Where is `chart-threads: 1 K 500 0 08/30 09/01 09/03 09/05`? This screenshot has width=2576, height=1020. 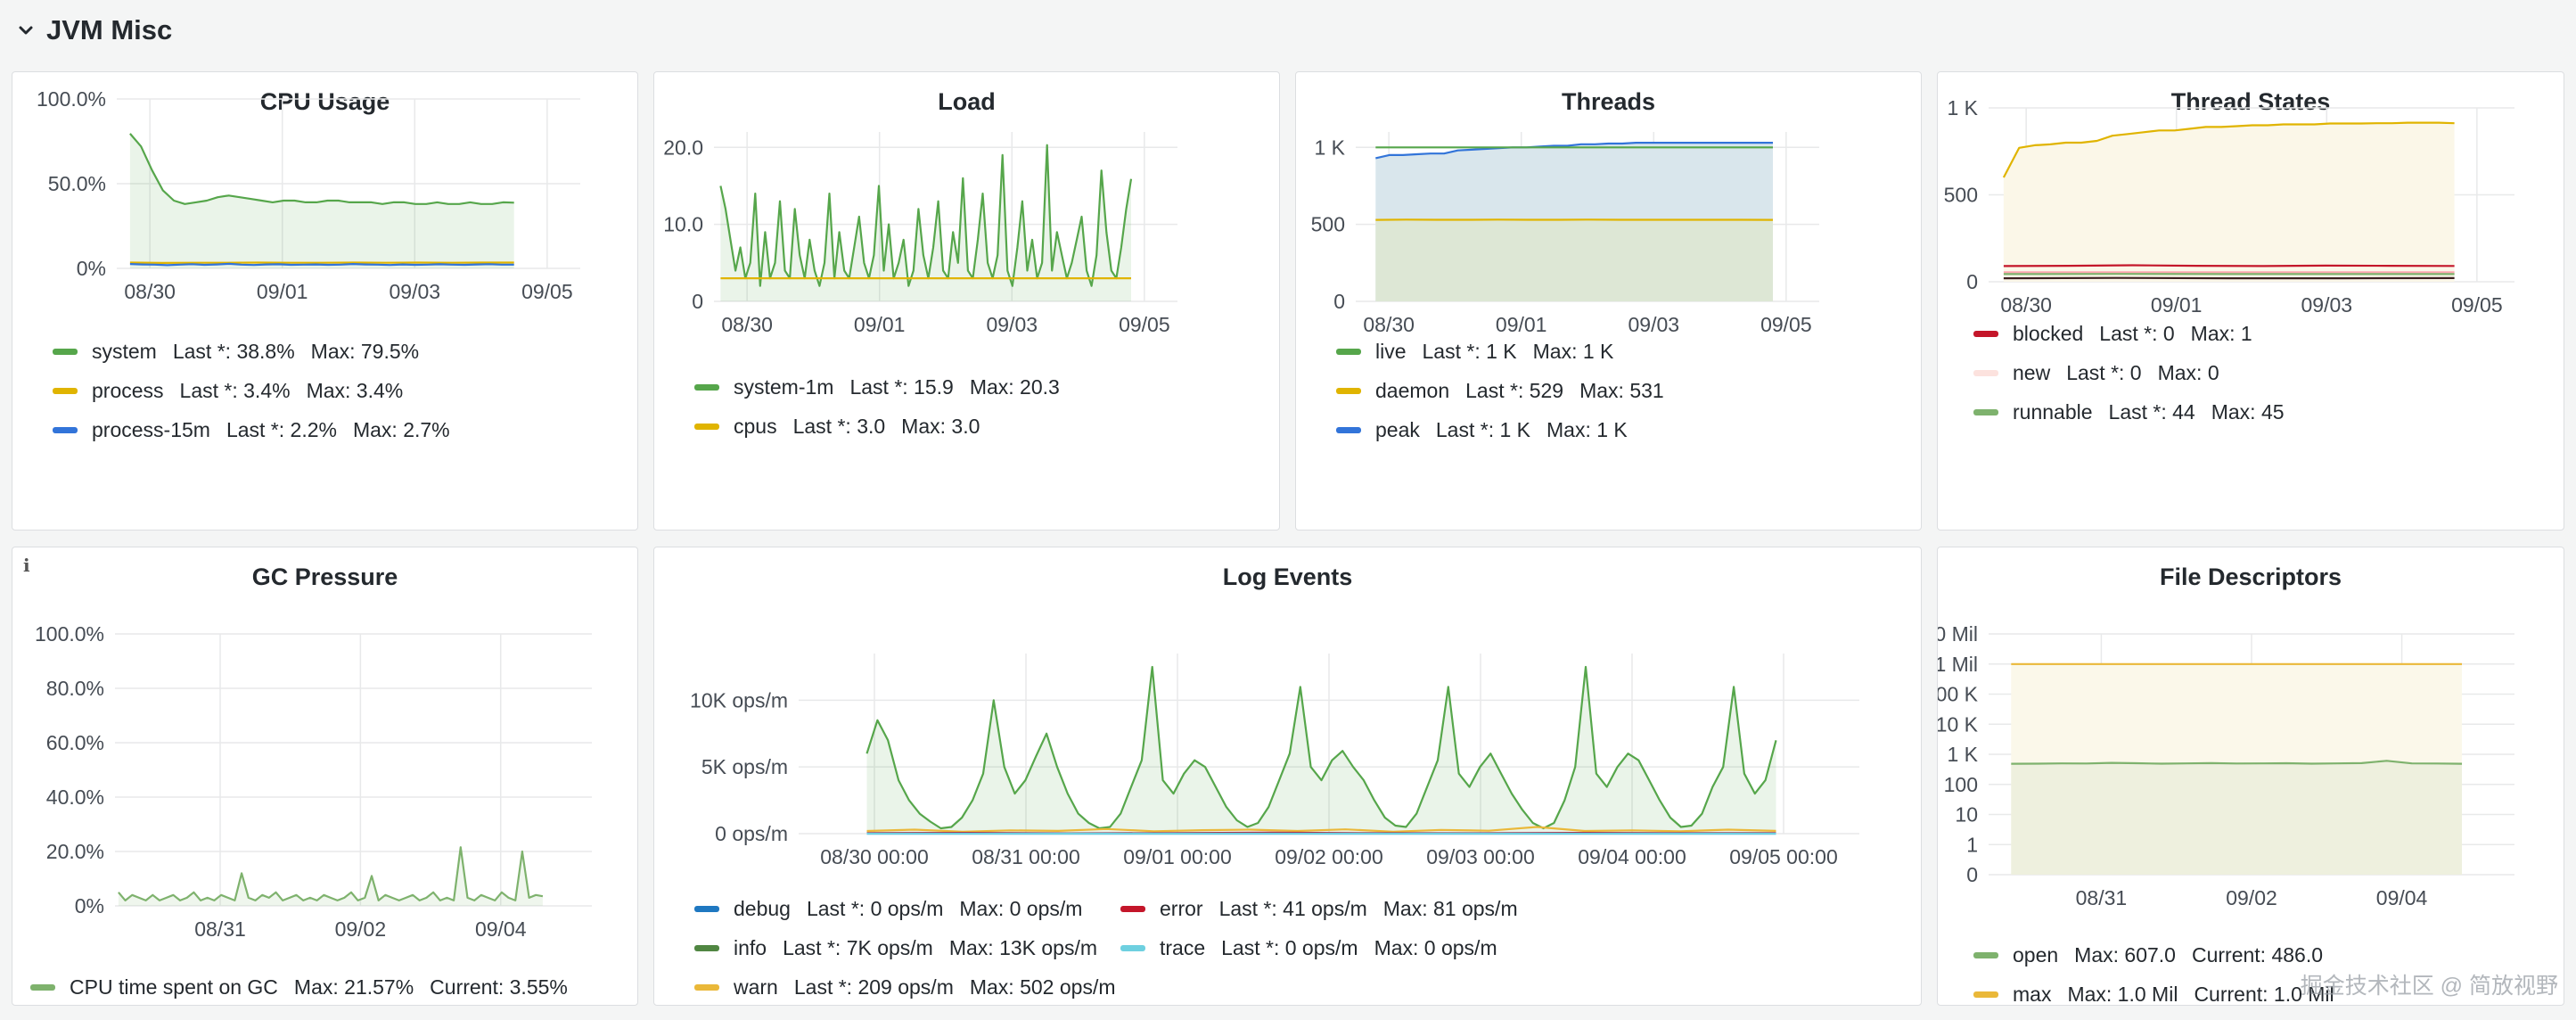
chart-threads: 1 K 500 0 08/30 09/01 09/03 09/05 is located at coordinates (1609, 301).